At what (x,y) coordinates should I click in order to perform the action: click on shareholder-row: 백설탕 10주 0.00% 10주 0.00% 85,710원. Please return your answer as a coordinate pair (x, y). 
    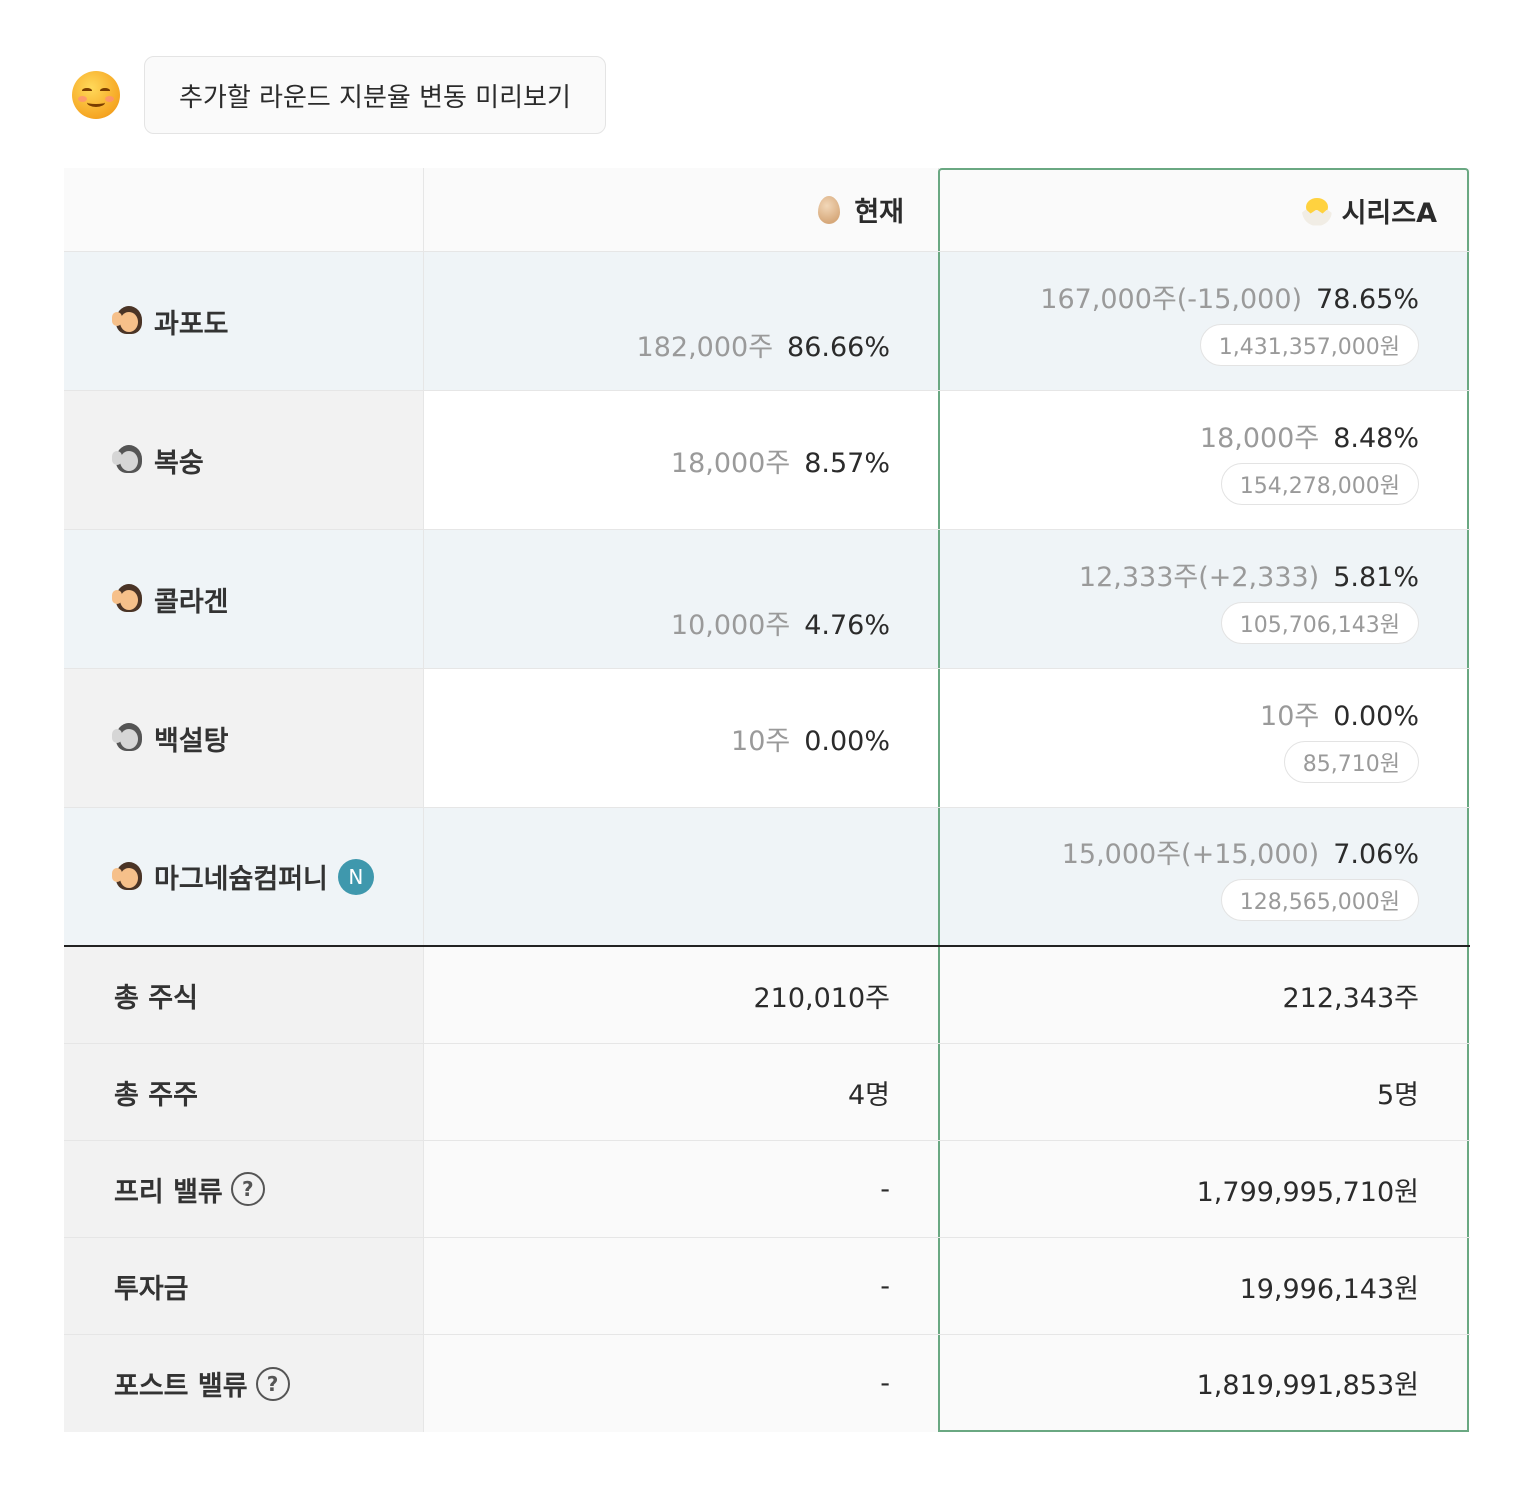
    Looking at the image, I should click on (767, 738).